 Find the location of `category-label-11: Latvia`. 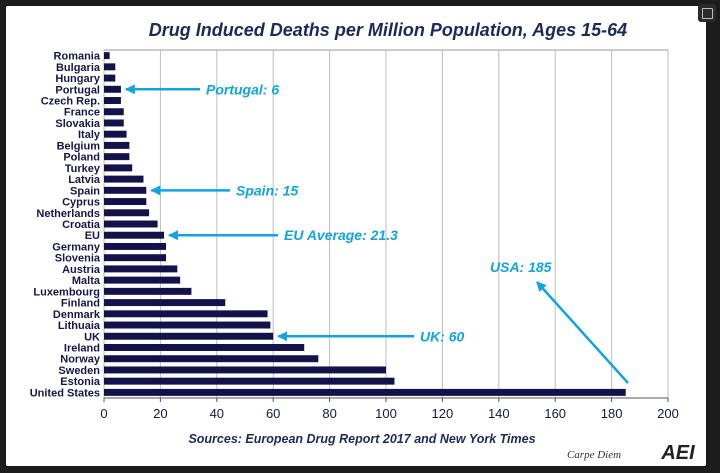

category-label-11: Latvia is located at coordinates (84, 180).